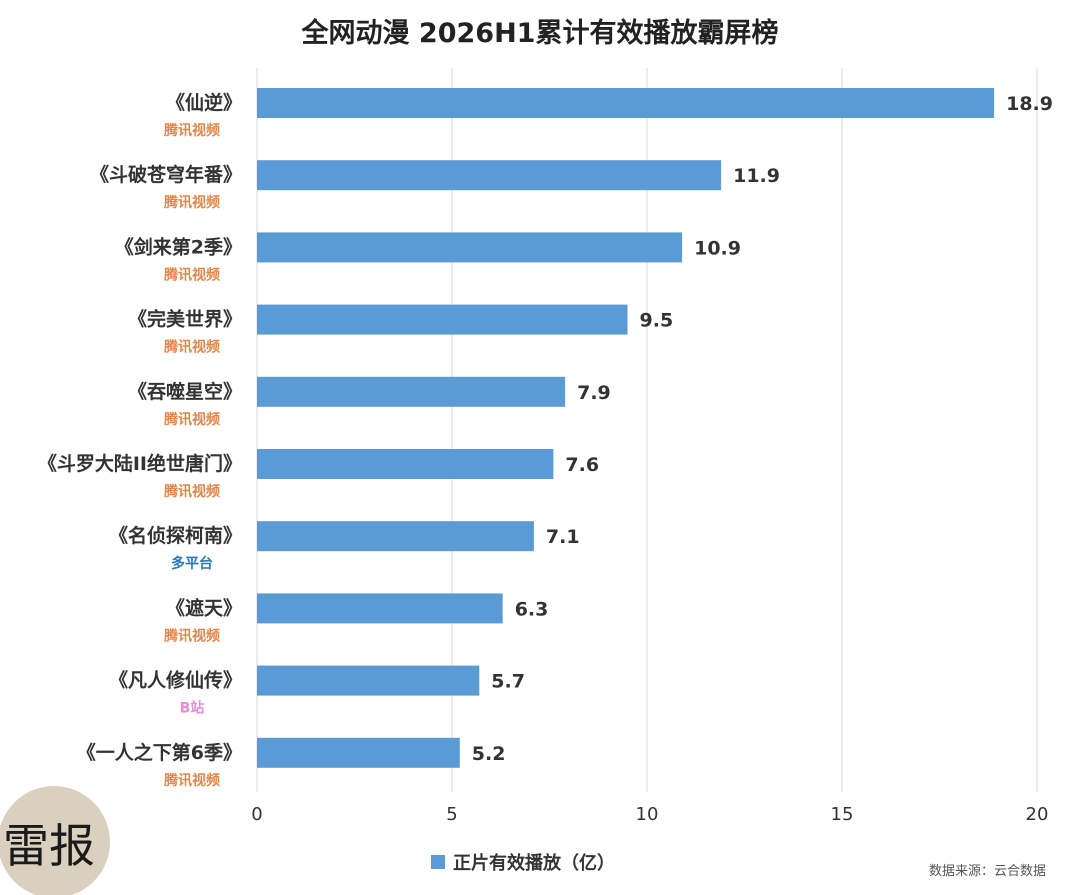 The image size is (1080, 895). What do you see at coordinates (204, 102) in the screenshot?
I see `category-label: 《仙逆》` at bounding box center [204, 102].